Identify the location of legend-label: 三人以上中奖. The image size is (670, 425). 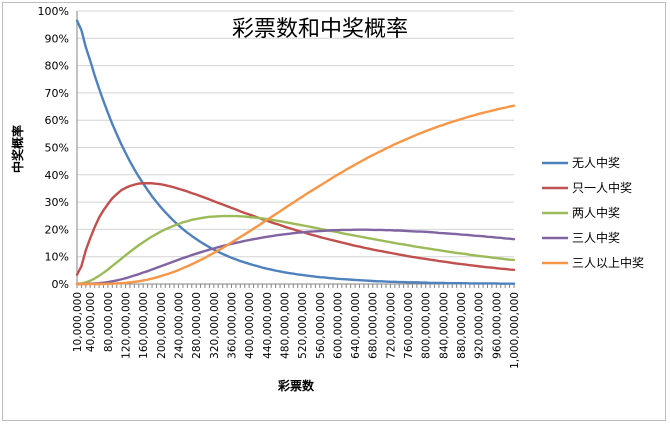
(608, 262).